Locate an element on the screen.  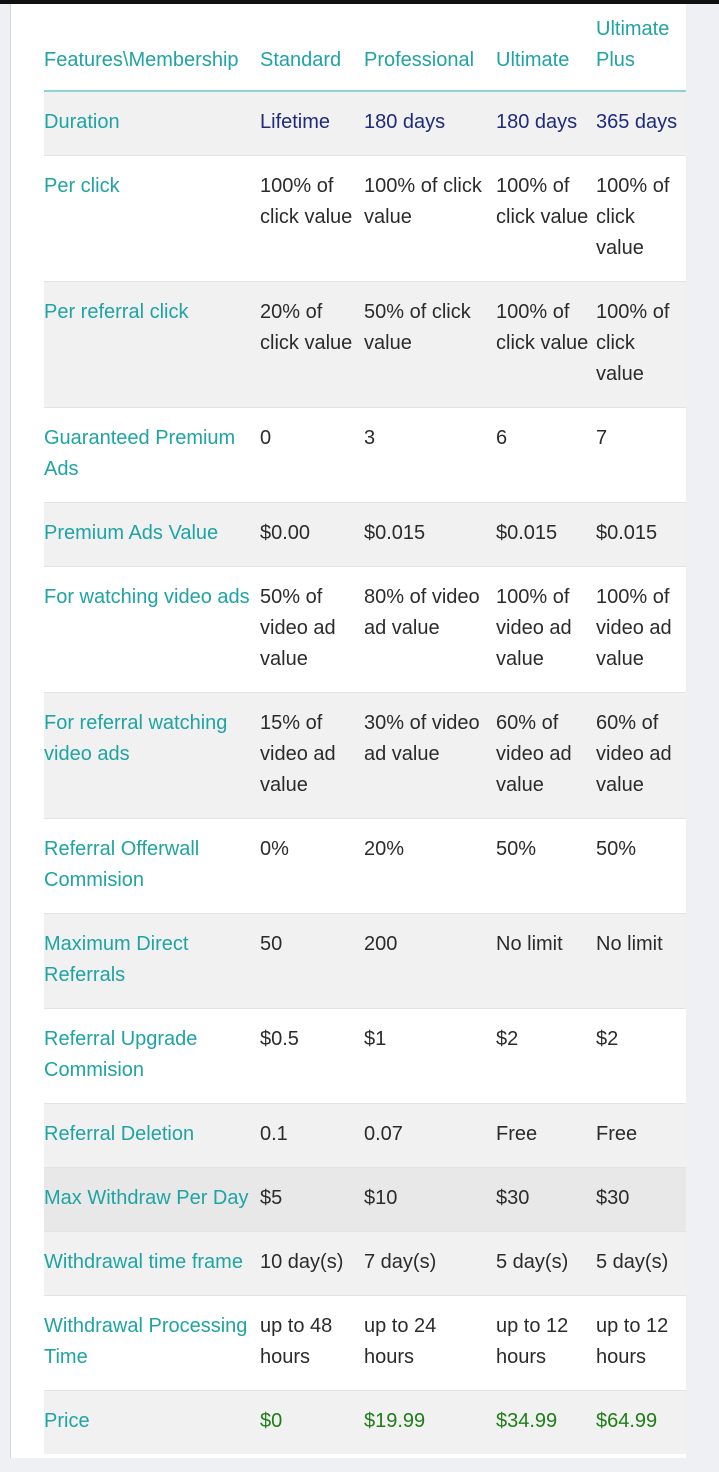
header-standard: Standard is located at coordinates (312, 48).